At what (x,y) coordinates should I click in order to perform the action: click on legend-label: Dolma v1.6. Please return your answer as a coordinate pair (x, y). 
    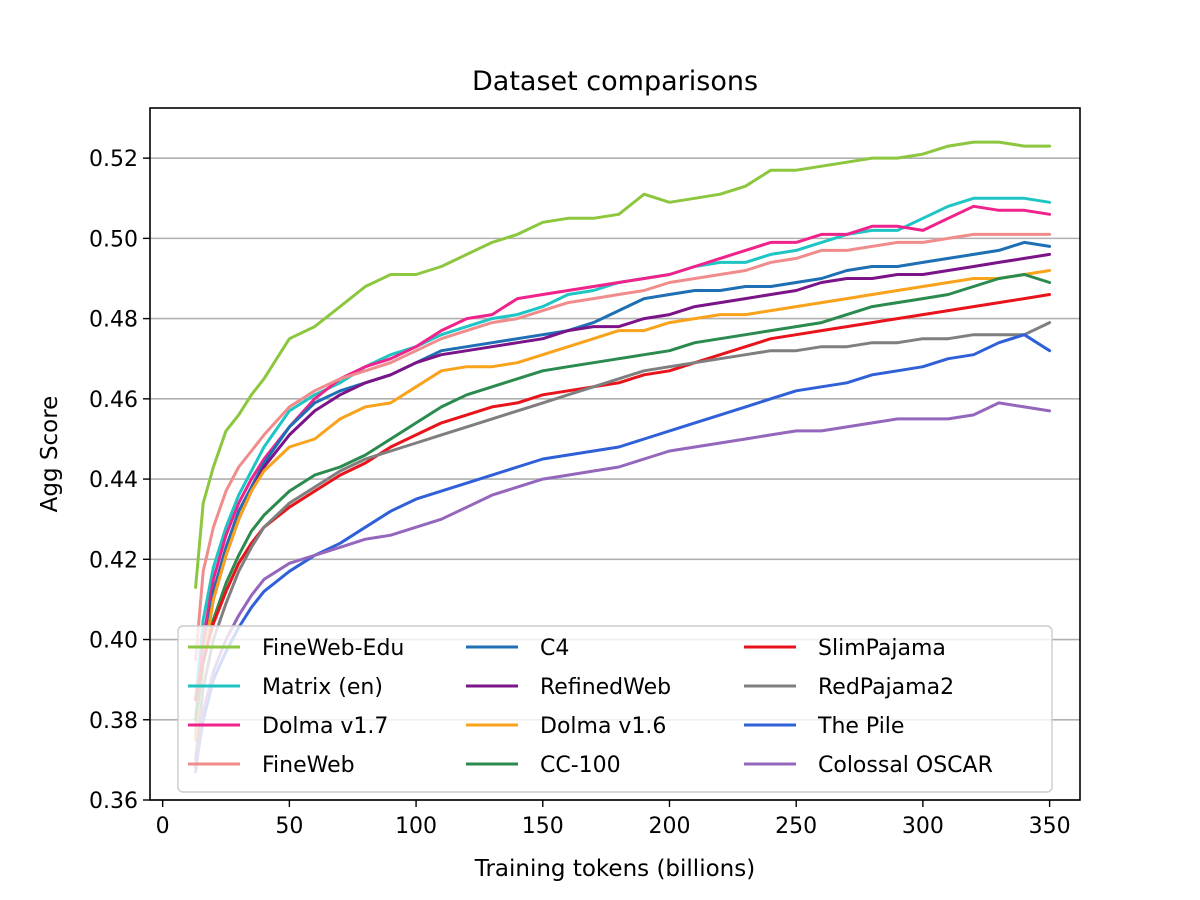
    Looking at the image, I should click on (603, 726).